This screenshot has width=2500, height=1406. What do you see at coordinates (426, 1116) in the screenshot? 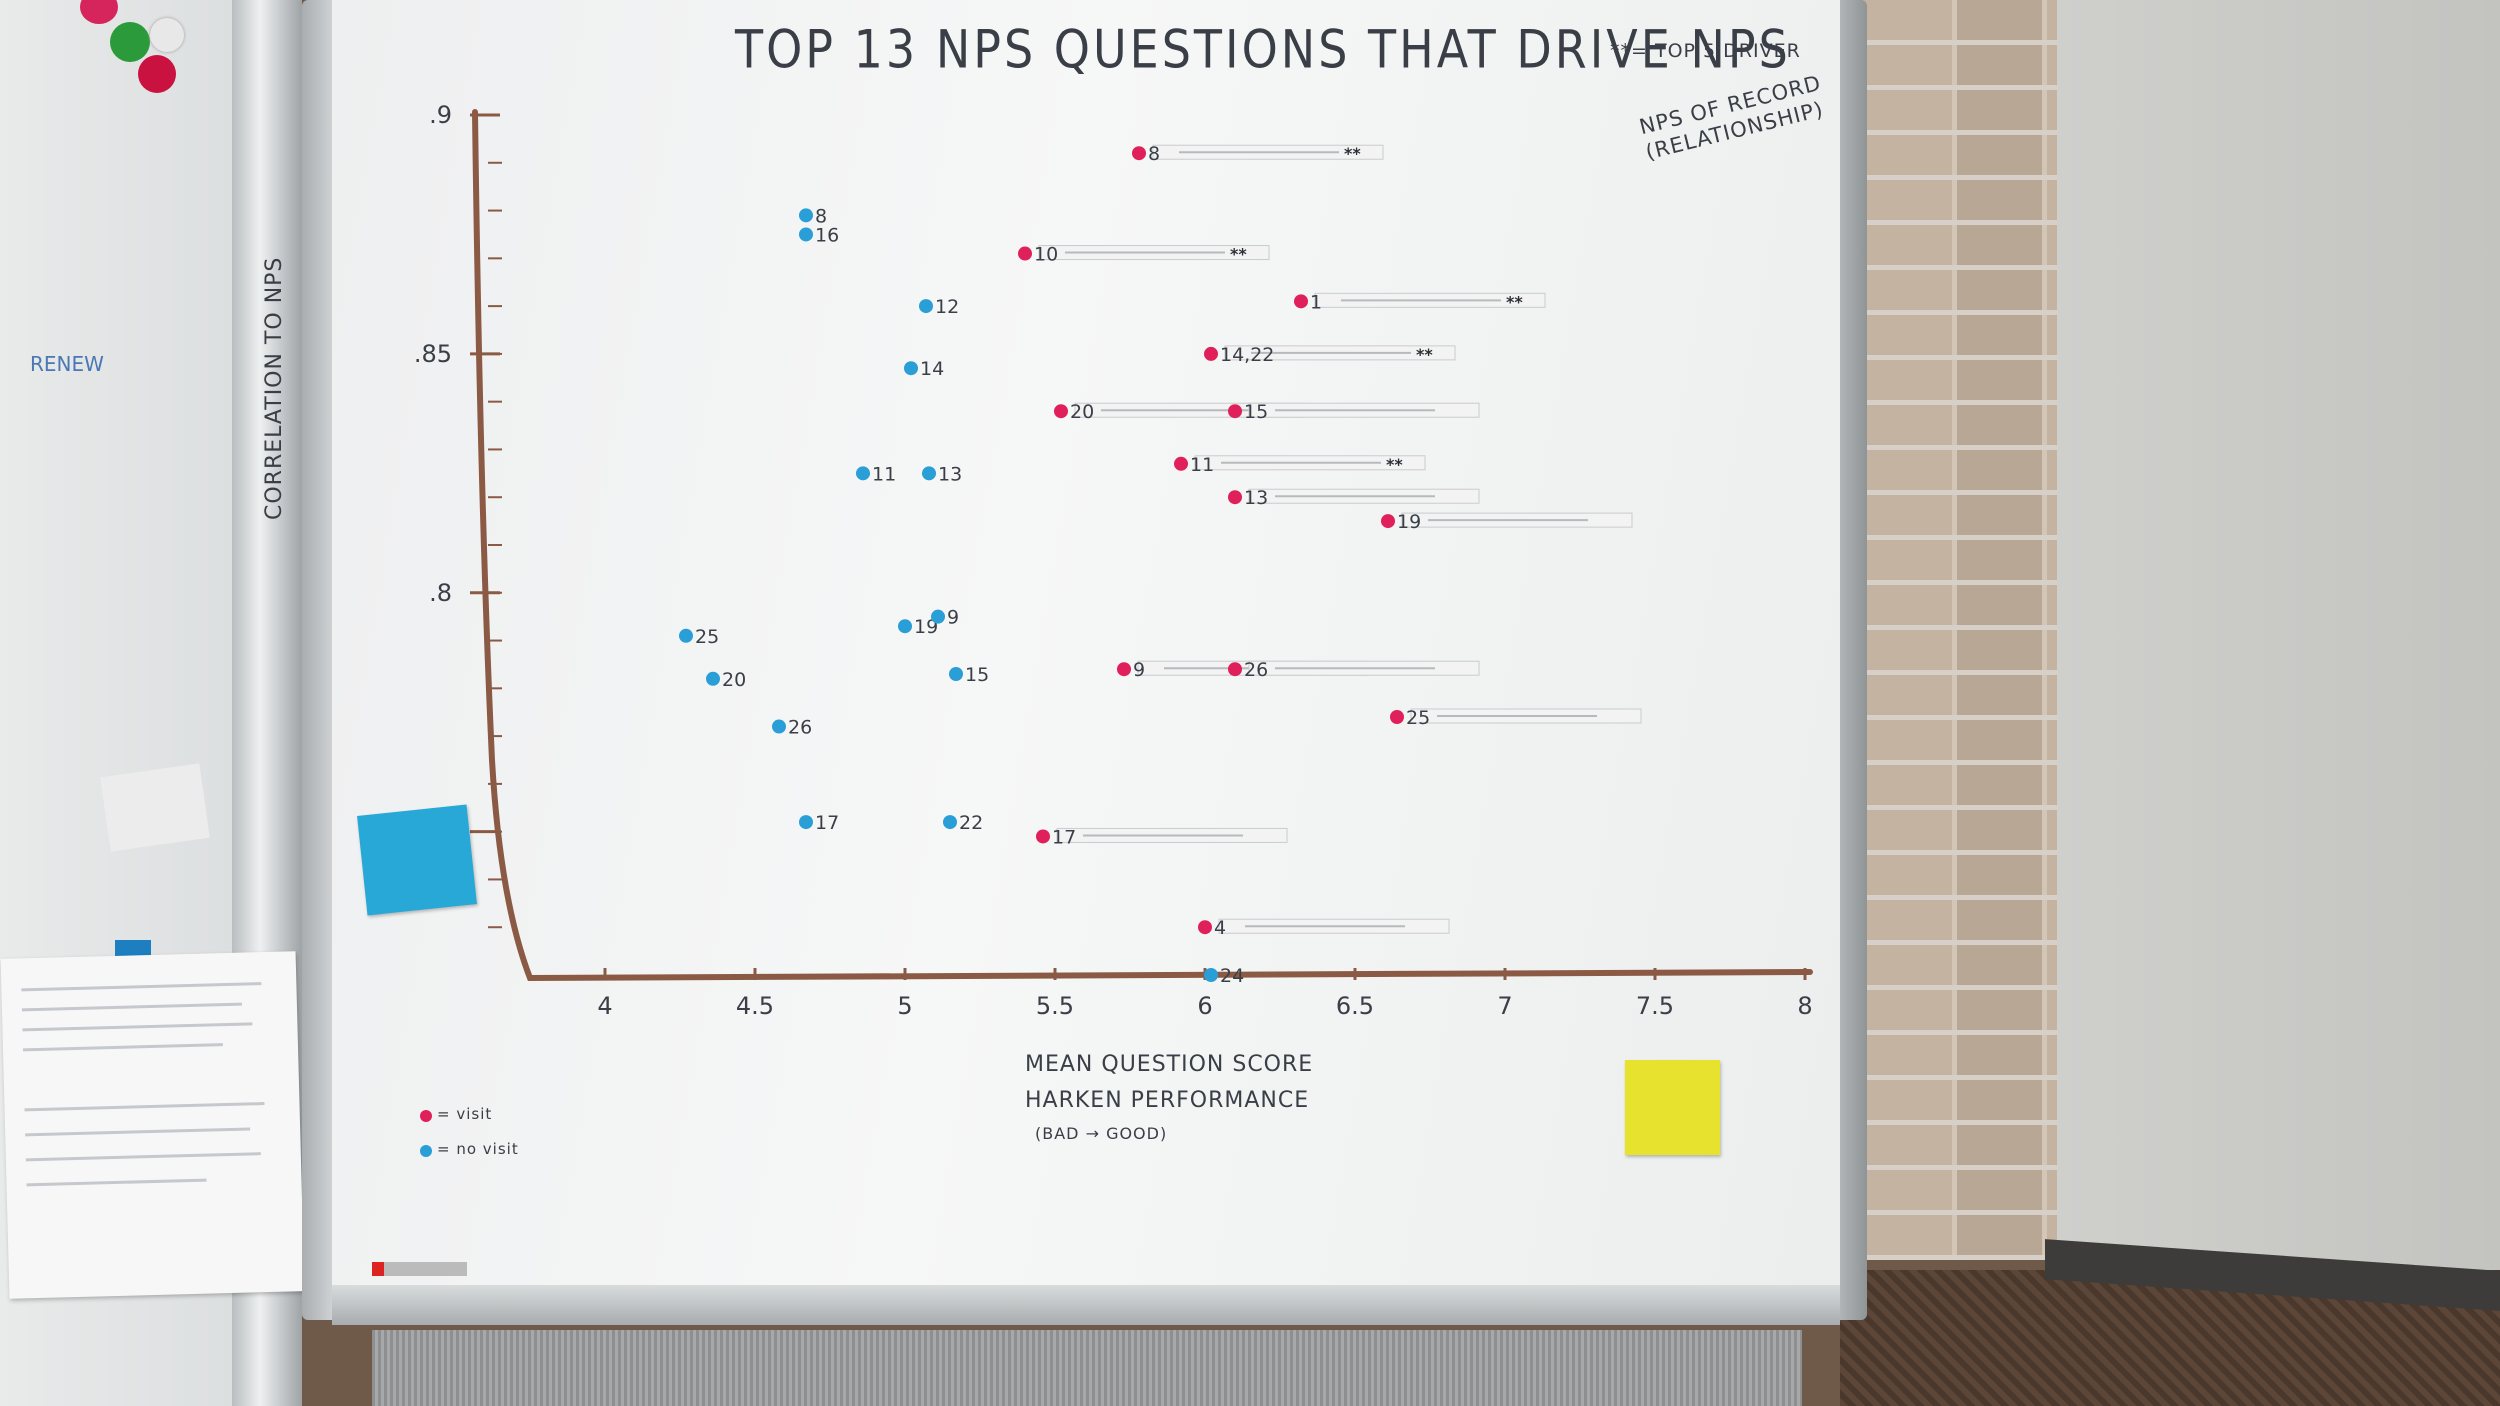
I see `legend-visit-dot` at bounding box center [426, 1116].